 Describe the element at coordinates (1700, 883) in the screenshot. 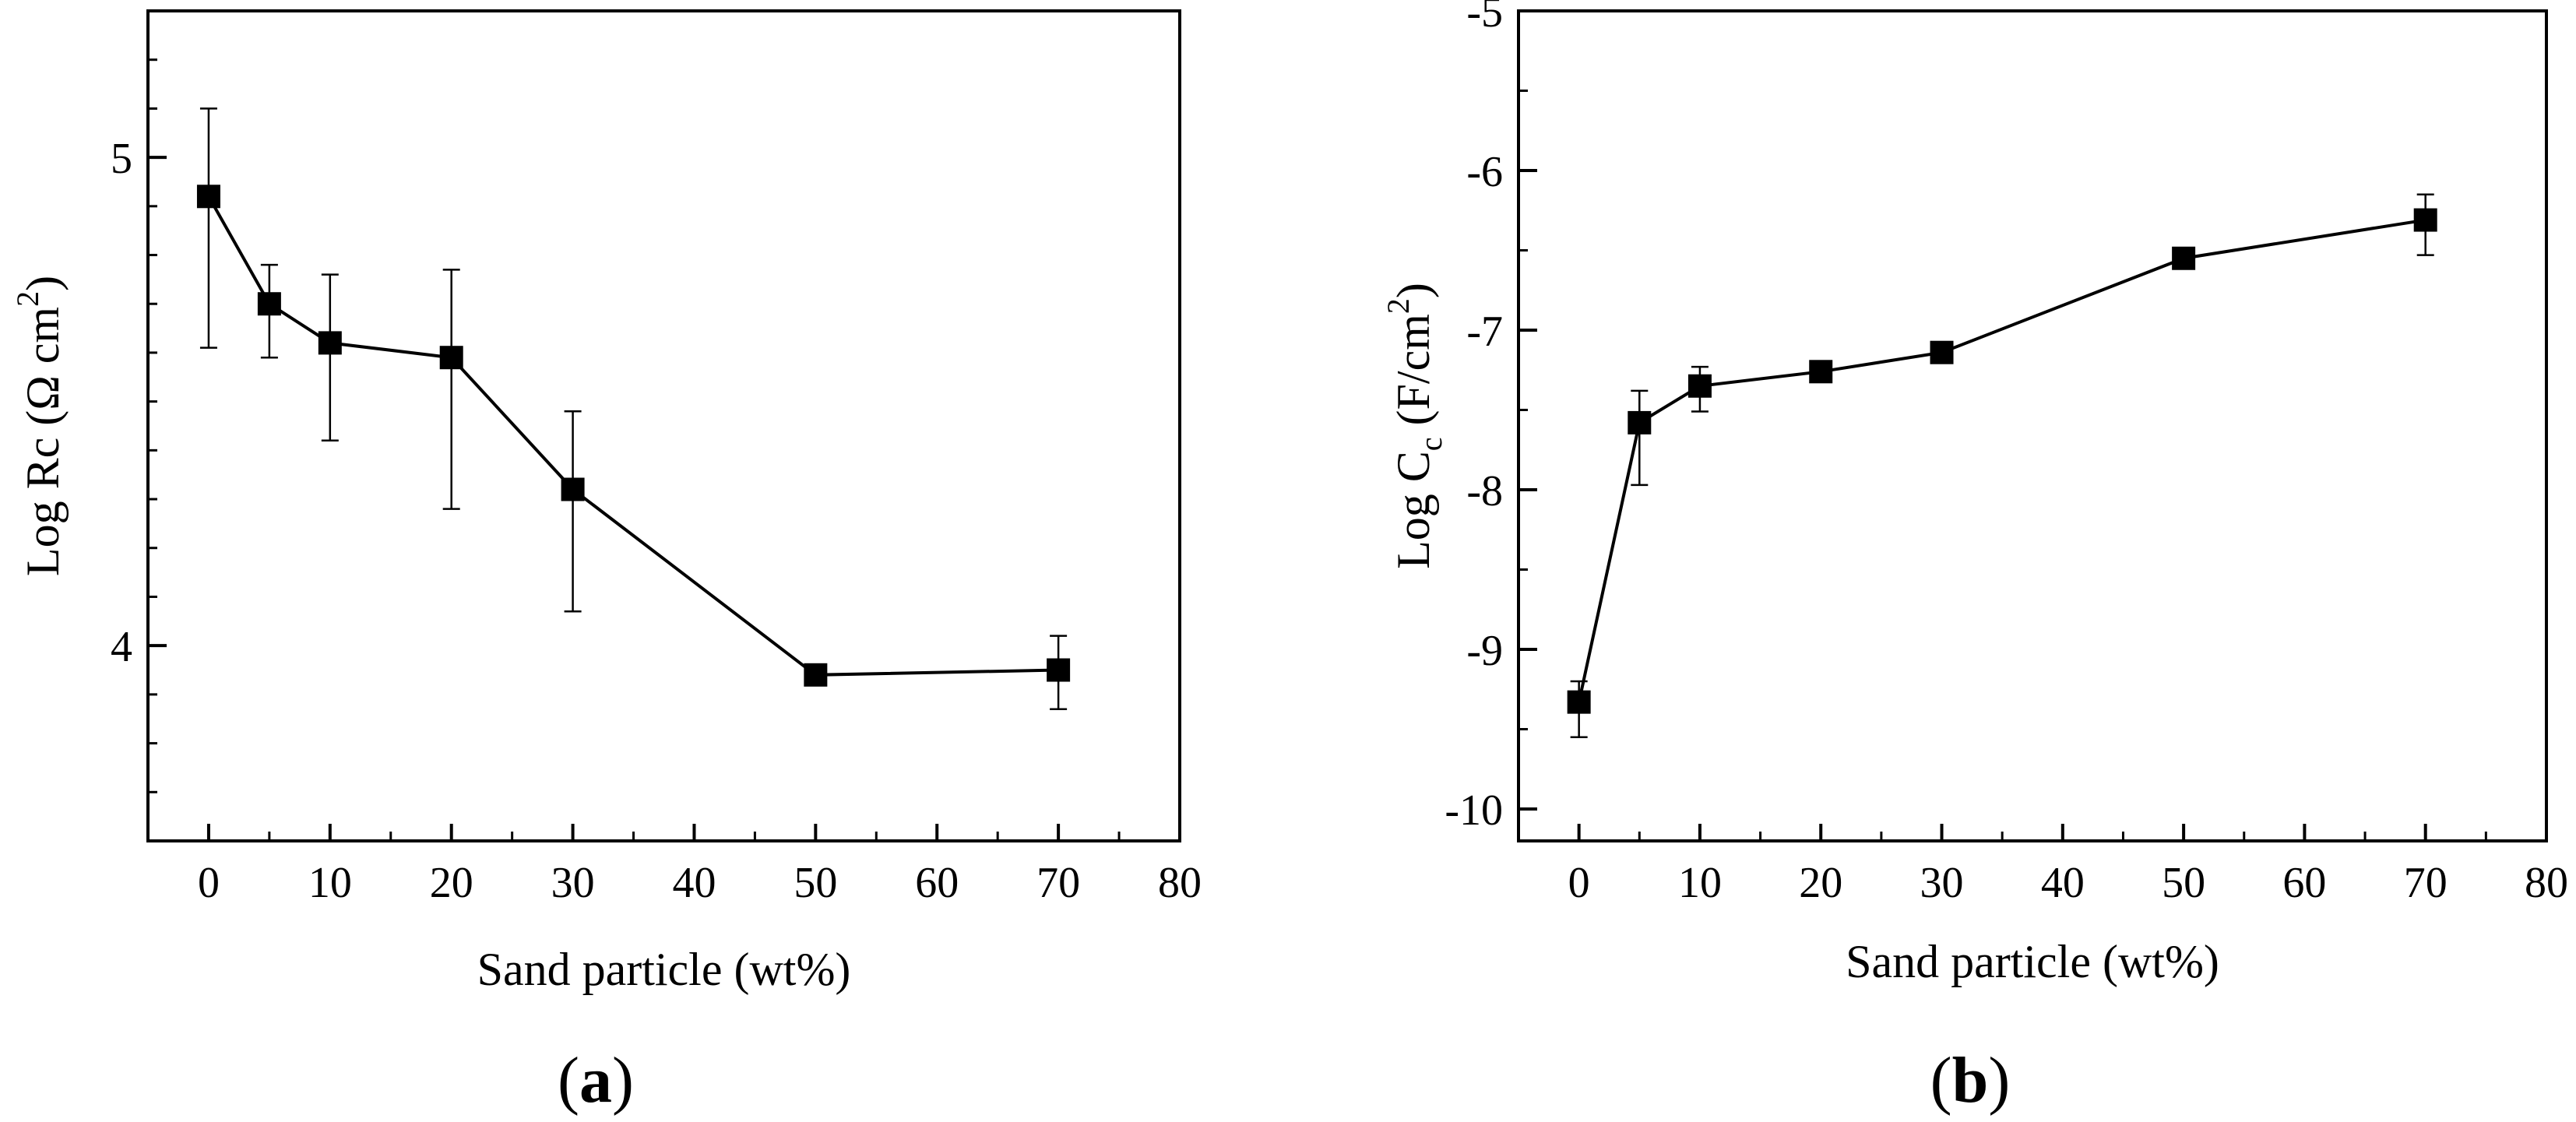

I see `panel-b-x-tick-label: 10` at that location.